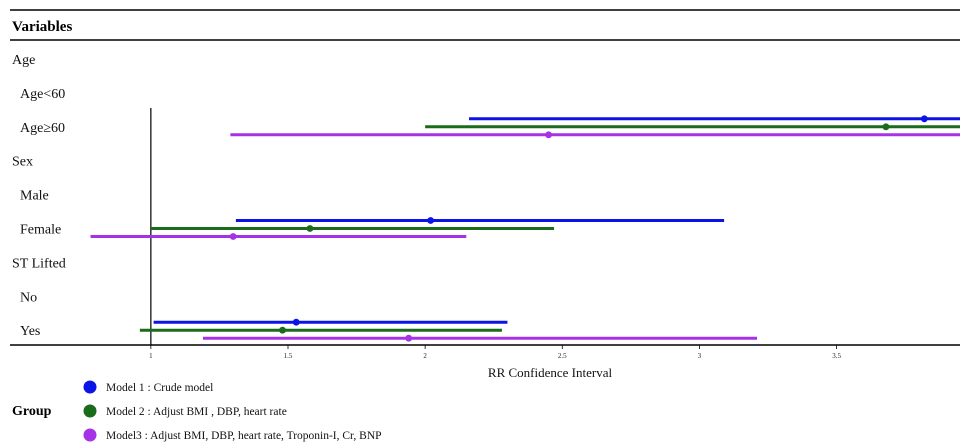 The width and height of the screenshot is (960, 446). What do you see at coordinates (42, 128) in the screenshot?
I see `row-label: Age≥60` at bounding box center [42, 128].